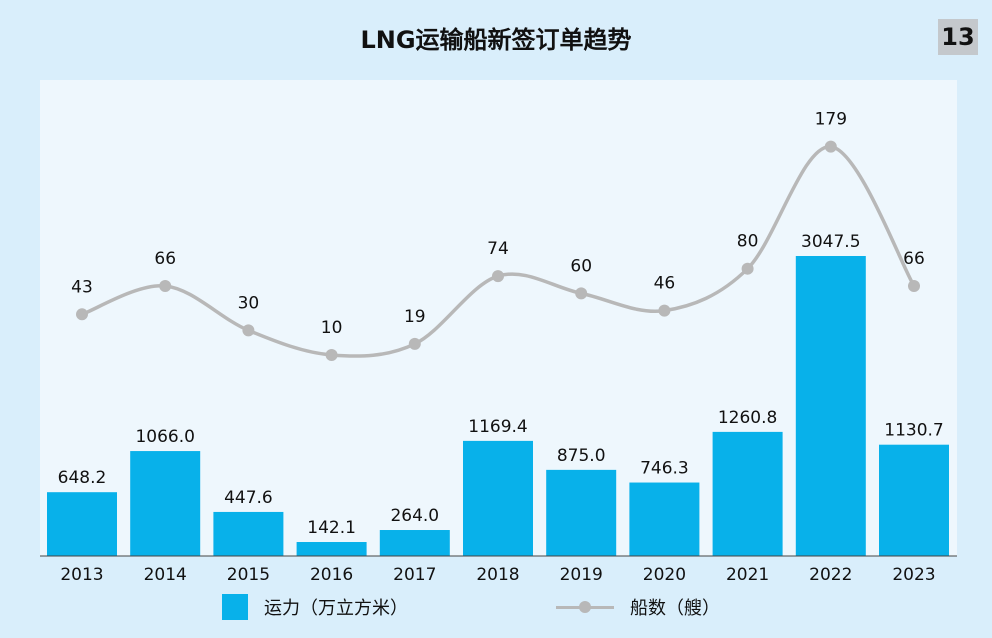 The image size is (992, 638). What do you see at coordinates (497, 575) in the screenshot?
I see `x-tick-label-2018: 2018` at bounding box center [497, 575].